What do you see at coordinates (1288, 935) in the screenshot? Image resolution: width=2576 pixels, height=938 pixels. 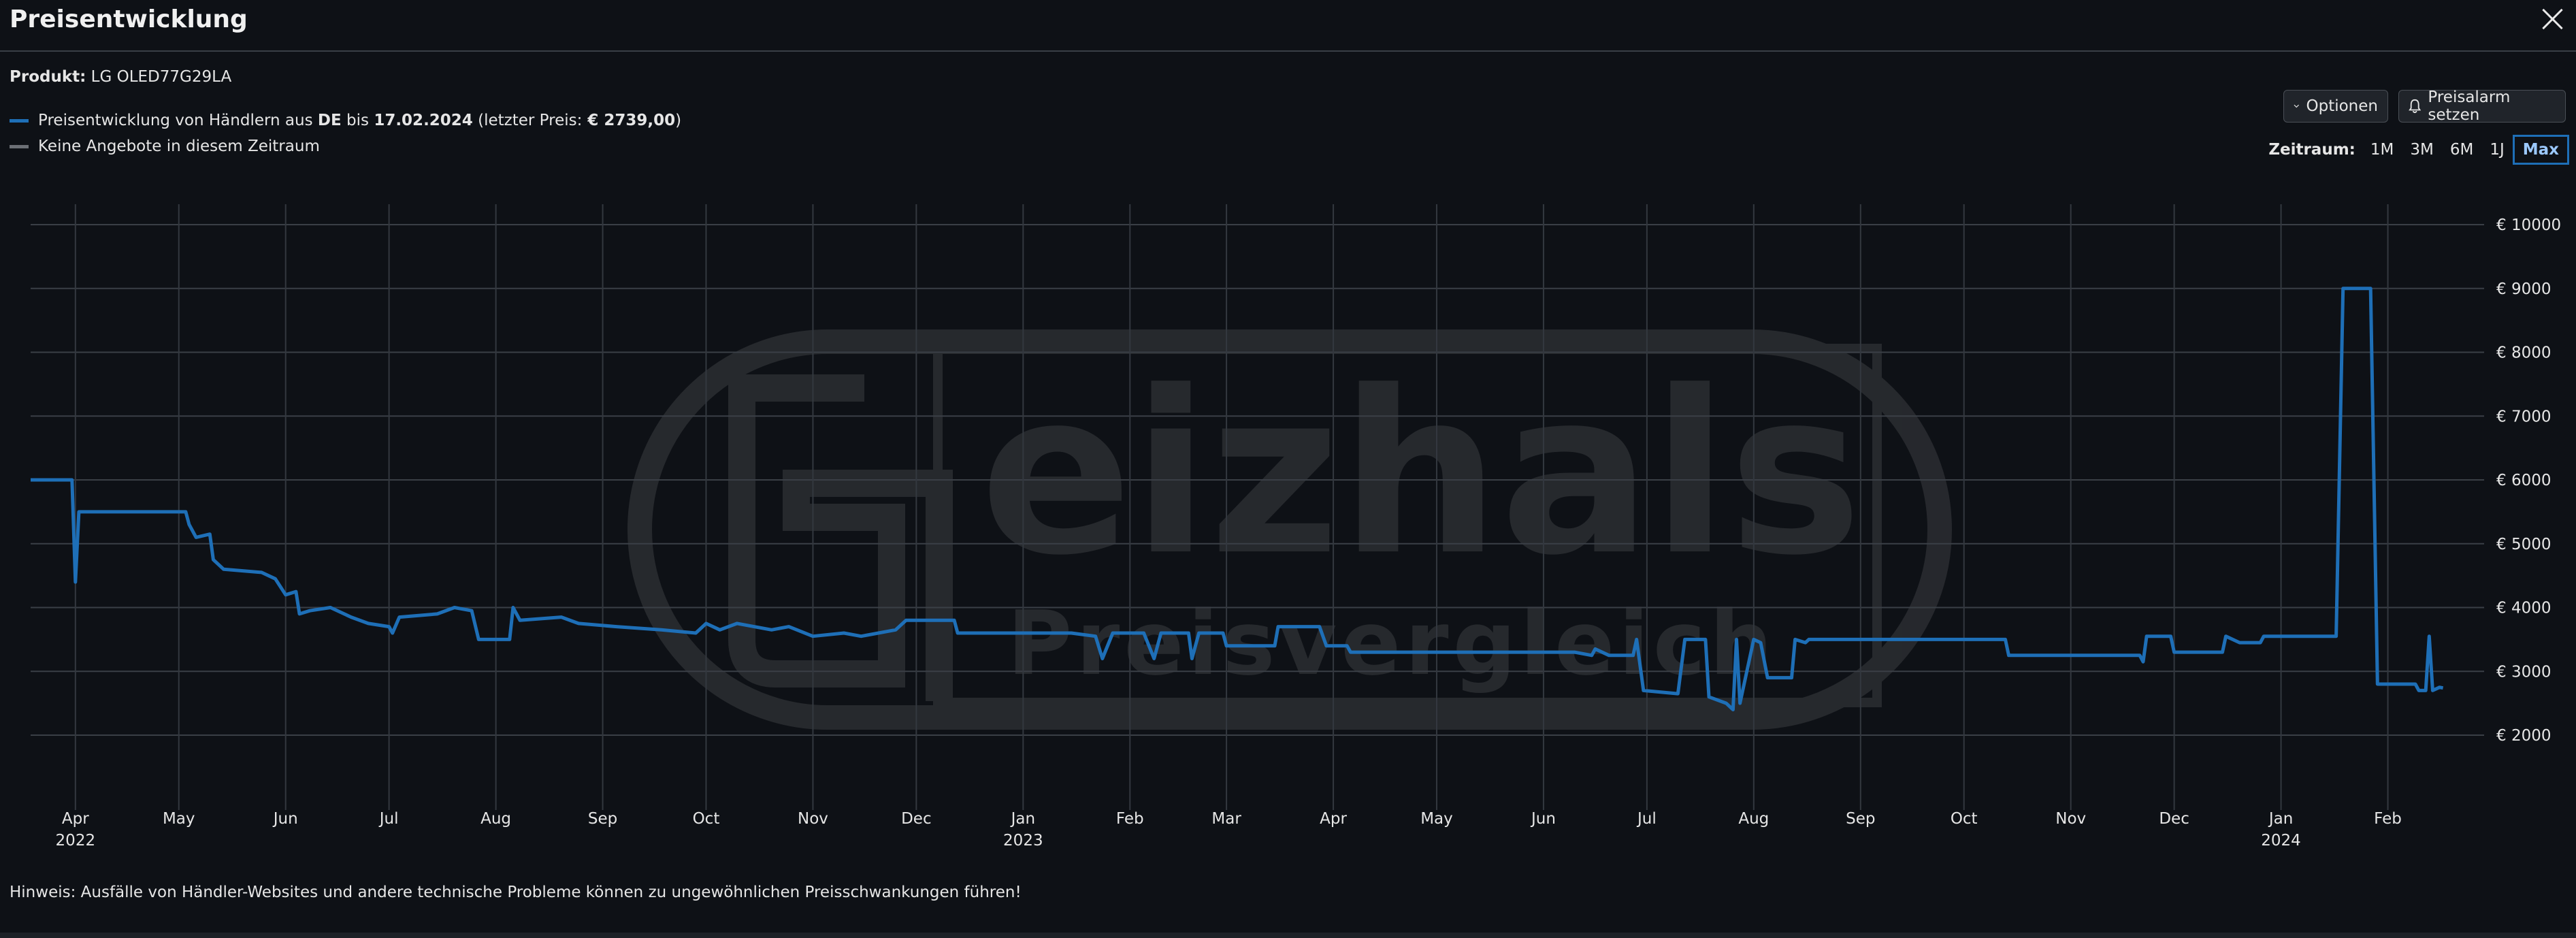 I see `bottom-divider` at bounding box center [1288, 935].